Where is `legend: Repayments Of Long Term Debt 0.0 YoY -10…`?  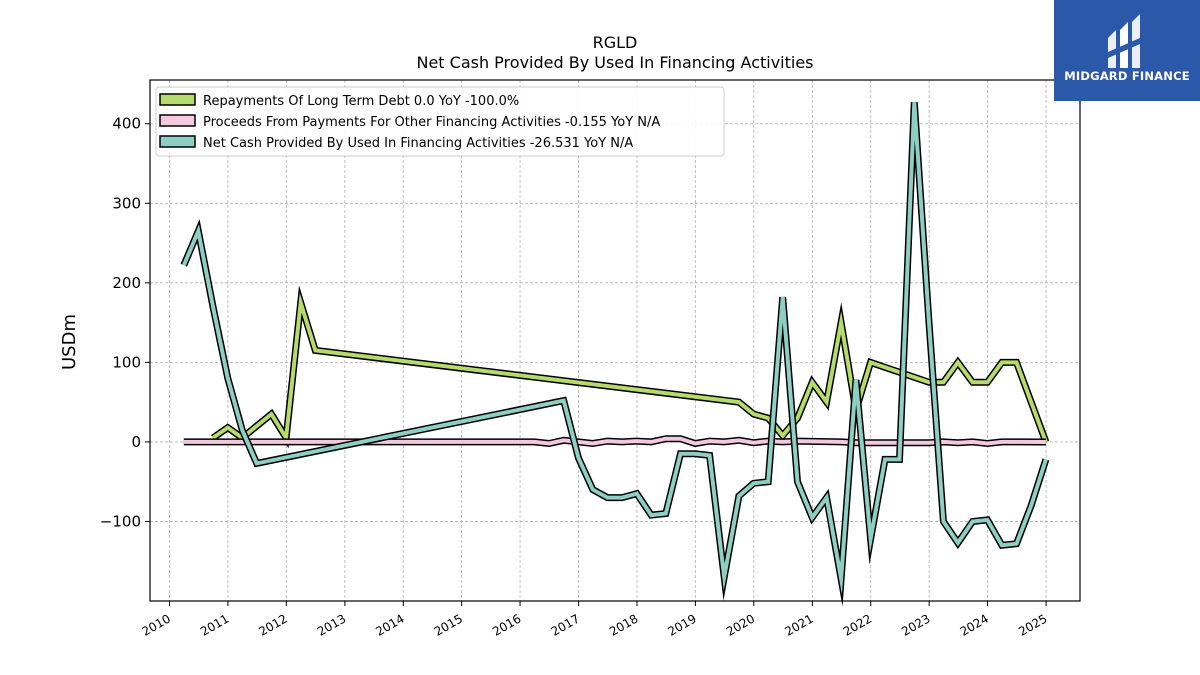
legend: Repayments Of Long Term Debt 0.0 YoY -10… is located at coordinates (440, 121).